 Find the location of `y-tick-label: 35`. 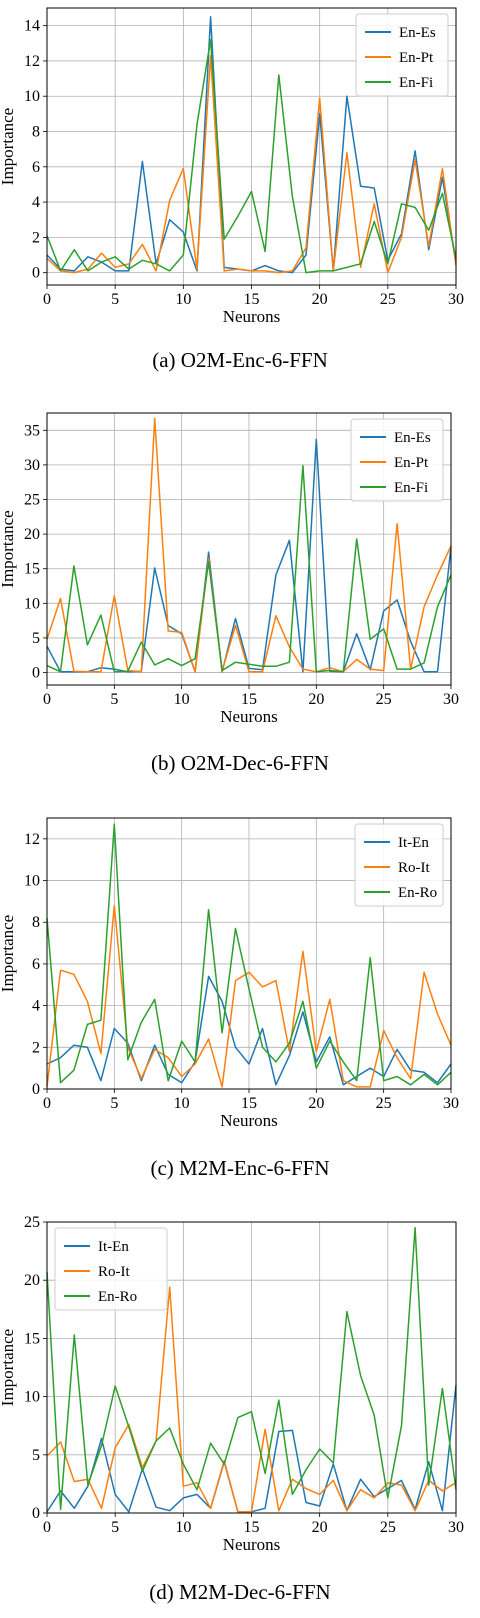

y-tick-label: 35 is located at coordinates (32, 430).